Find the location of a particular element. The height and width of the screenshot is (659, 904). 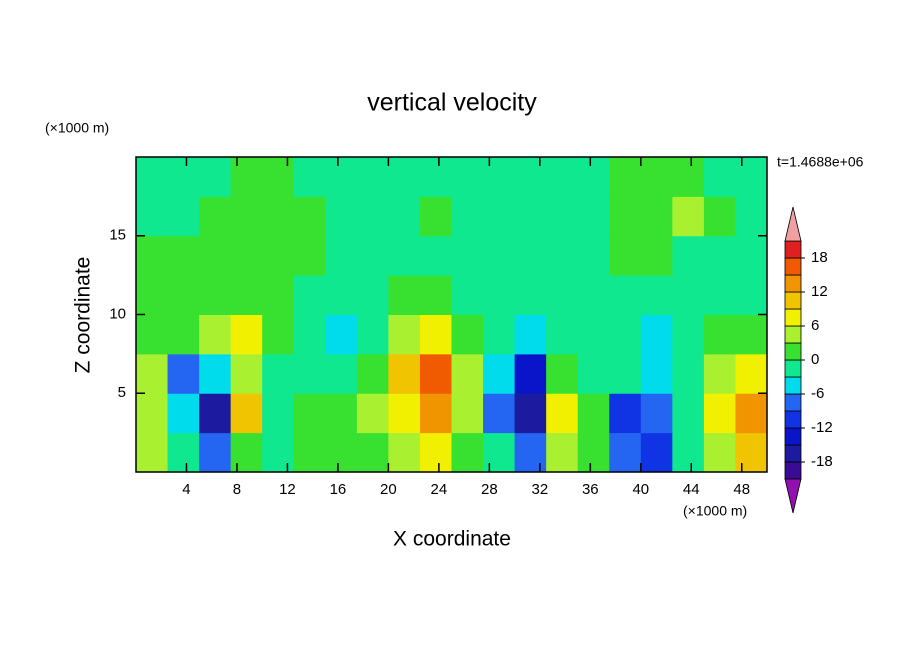

x-tick-label: 28 is located at coordinates (489, 489).